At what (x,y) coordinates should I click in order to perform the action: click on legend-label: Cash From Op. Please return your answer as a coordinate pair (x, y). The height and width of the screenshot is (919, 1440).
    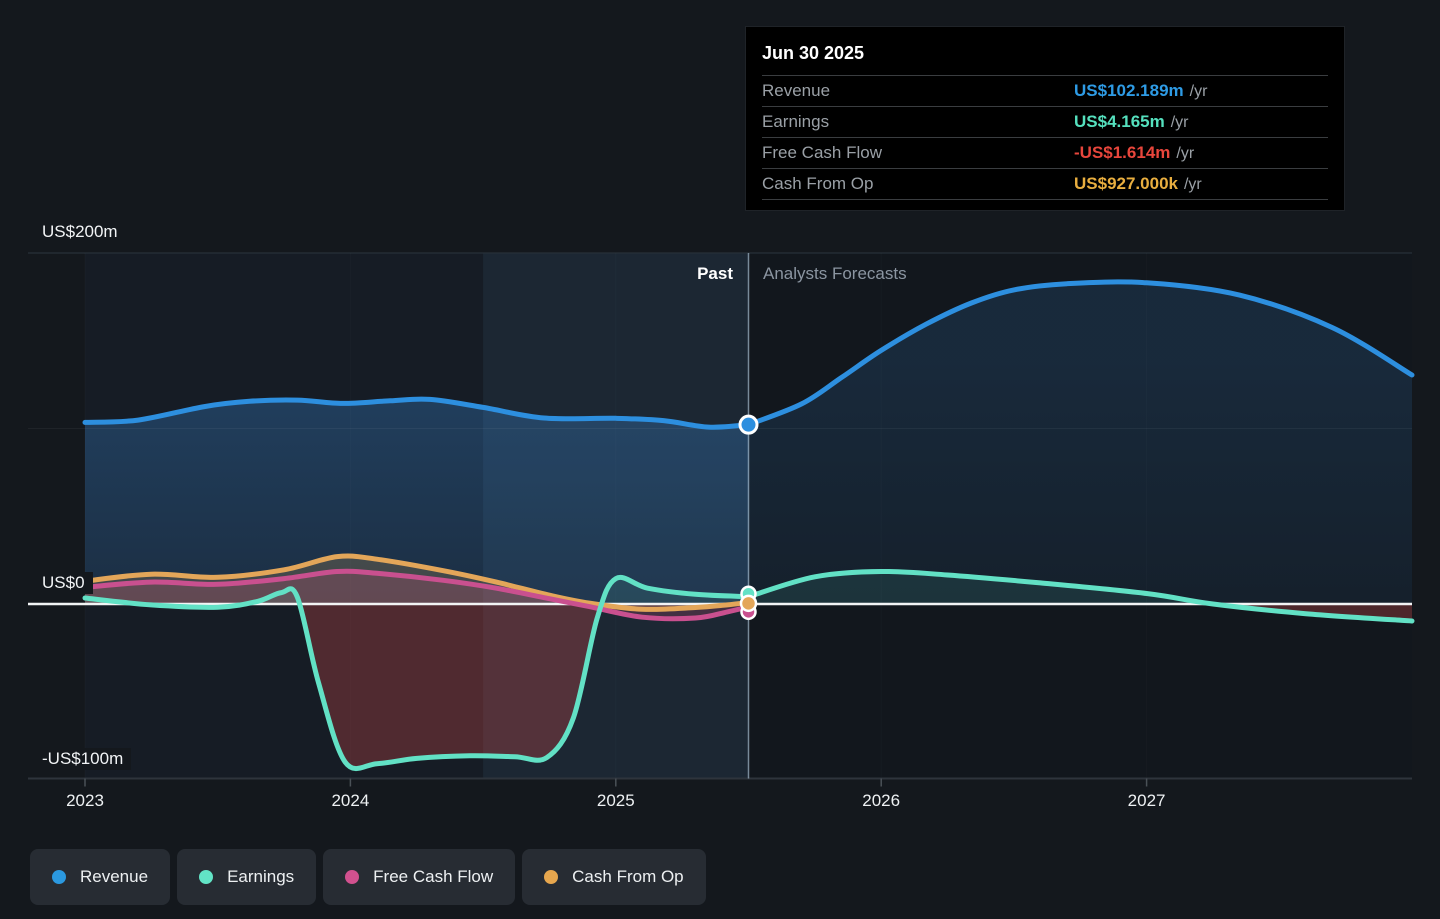
    Looking at the image, I should click on (628, 876).